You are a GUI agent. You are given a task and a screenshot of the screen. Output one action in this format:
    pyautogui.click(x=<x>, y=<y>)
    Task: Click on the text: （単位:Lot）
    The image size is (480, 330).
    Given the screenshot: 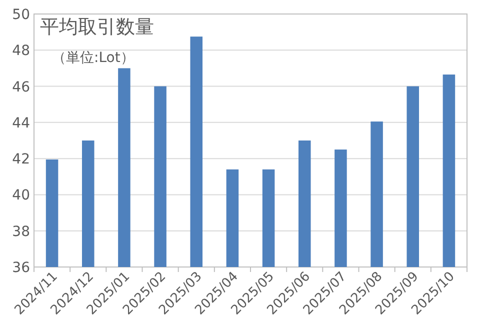 What is the action you would take?
    pyautogui.click(x=93, y=58)
    